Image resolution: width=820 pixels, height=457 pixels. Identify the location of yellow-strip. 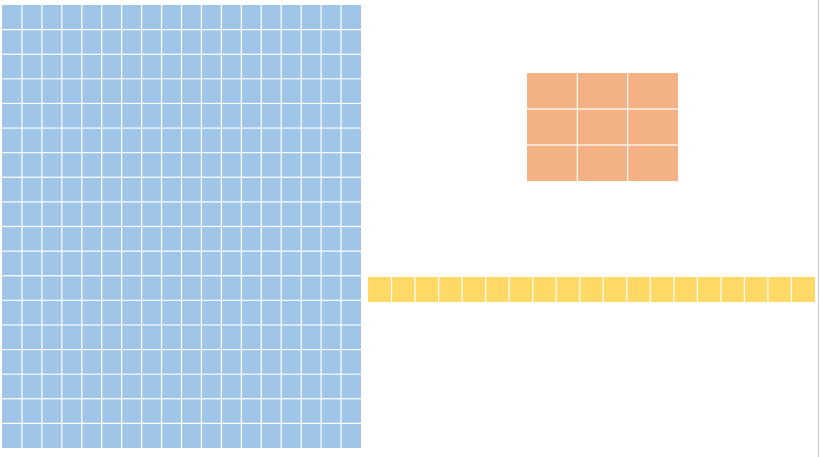
(591, 289).